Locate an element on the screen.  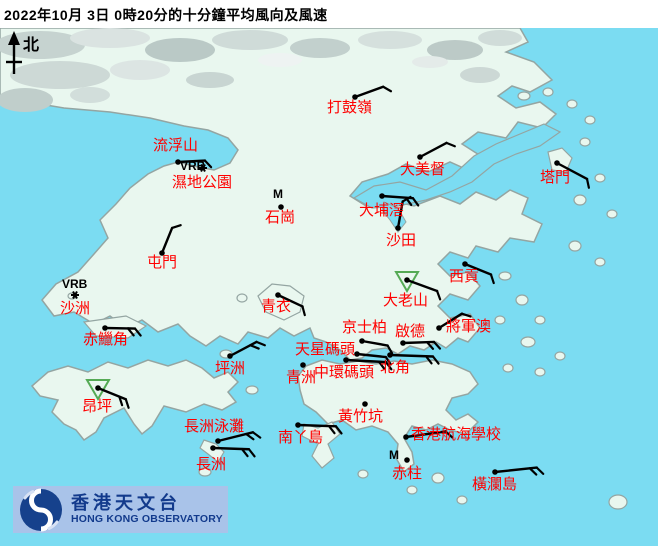
north-arrow-icon is located at coordinates (14, 52).